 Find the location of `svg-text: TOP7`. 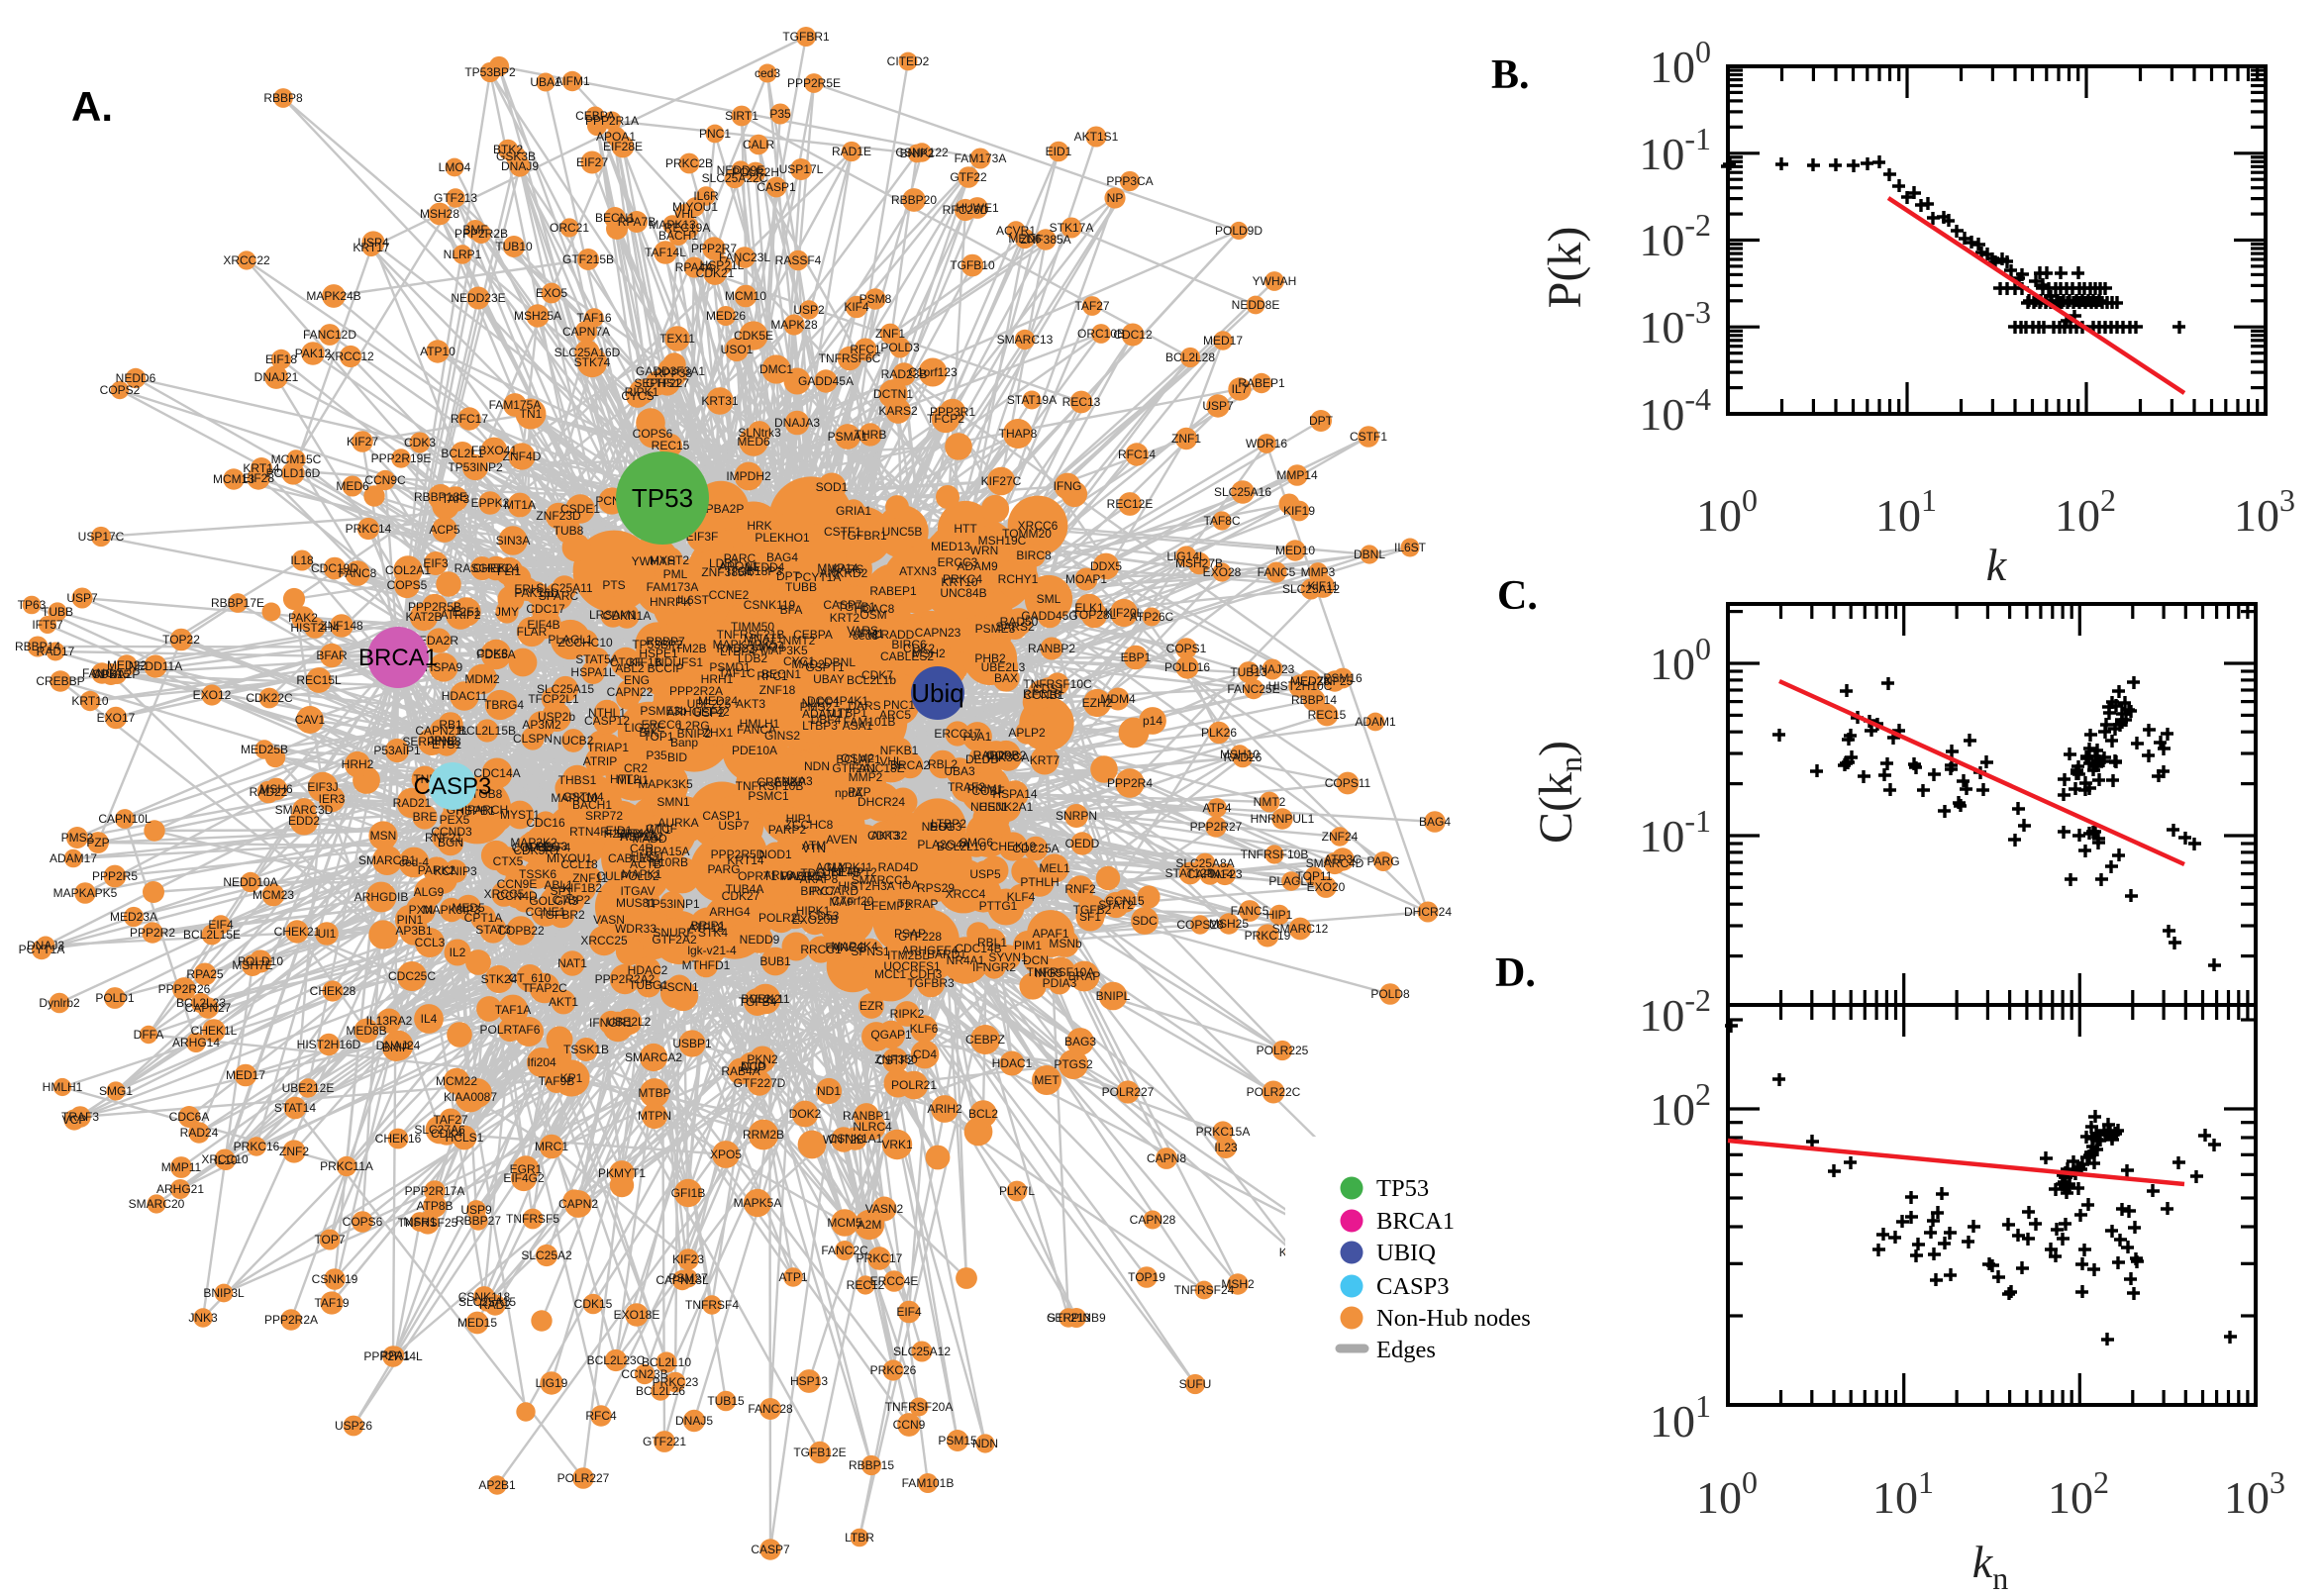

svg-text: TOP7 is located at coordinates (329, 1240).